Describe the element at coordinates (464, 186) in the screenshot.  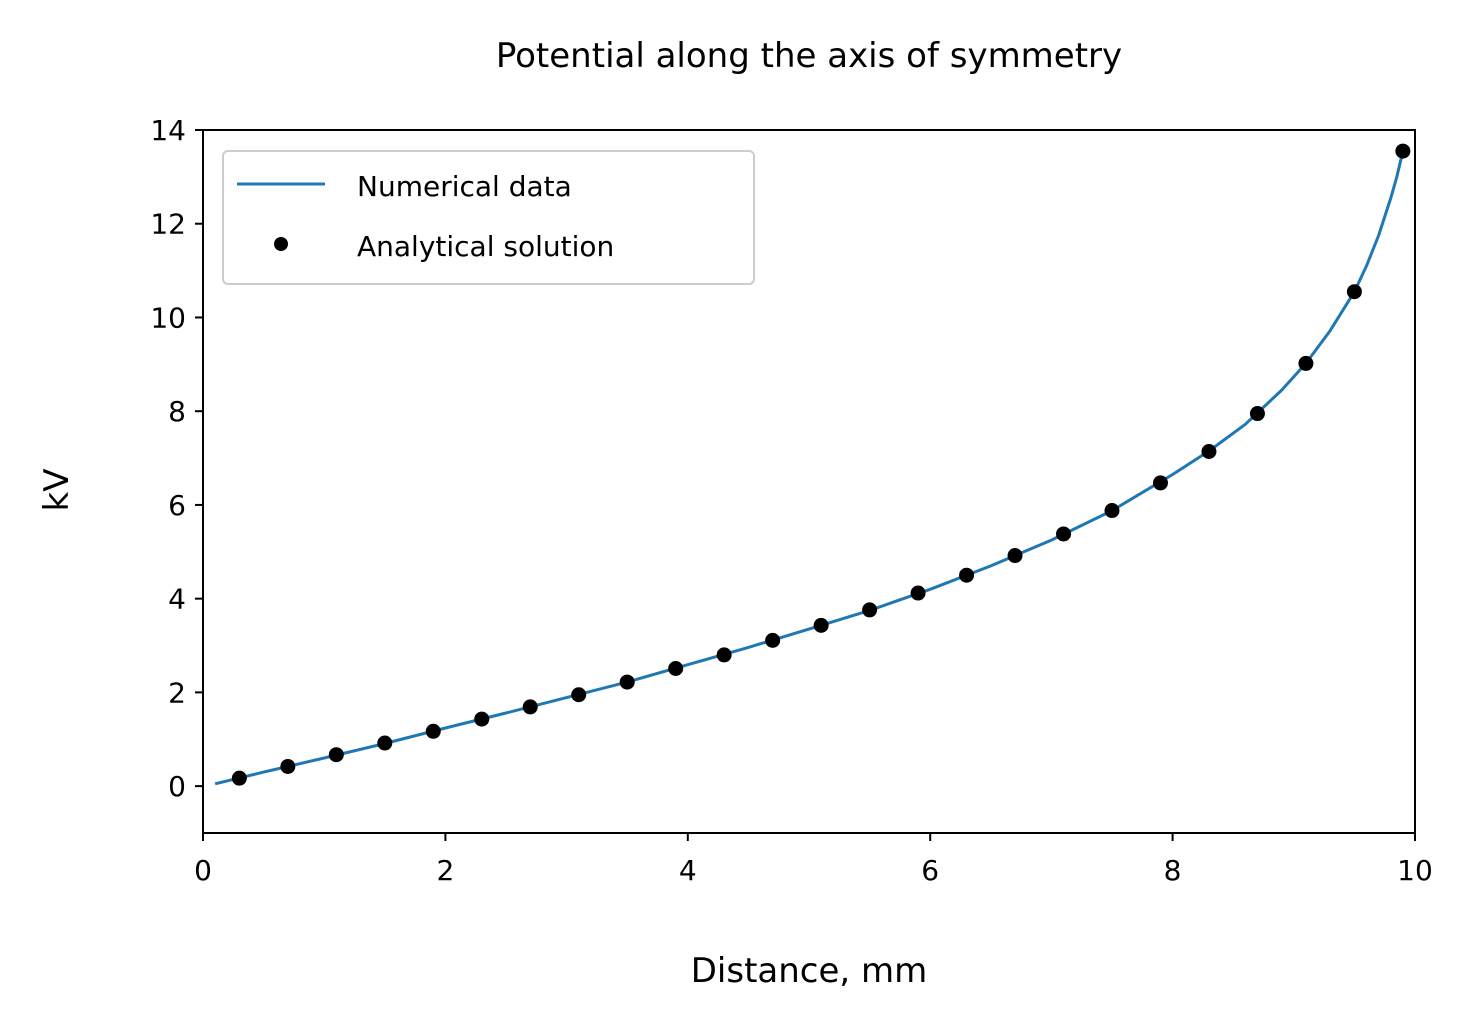
I see `legend-label-numerical: Numerical data` at that location.